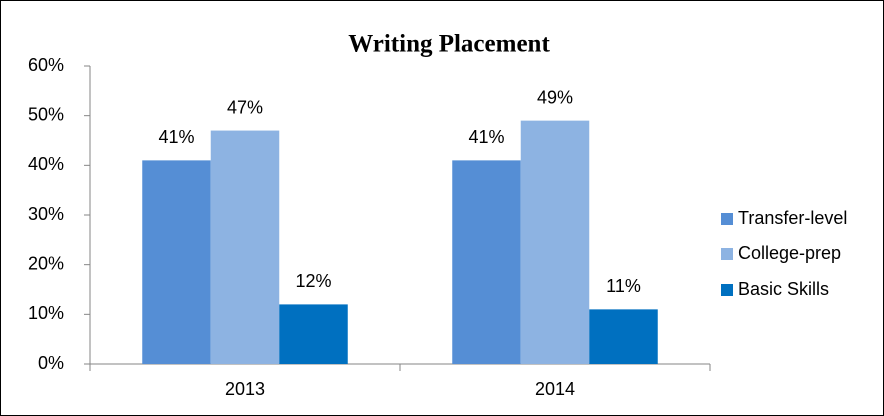  Describe the element at coordinates (51, 363) in the screenshot. I see `y-tick-label: 0%` at that location.